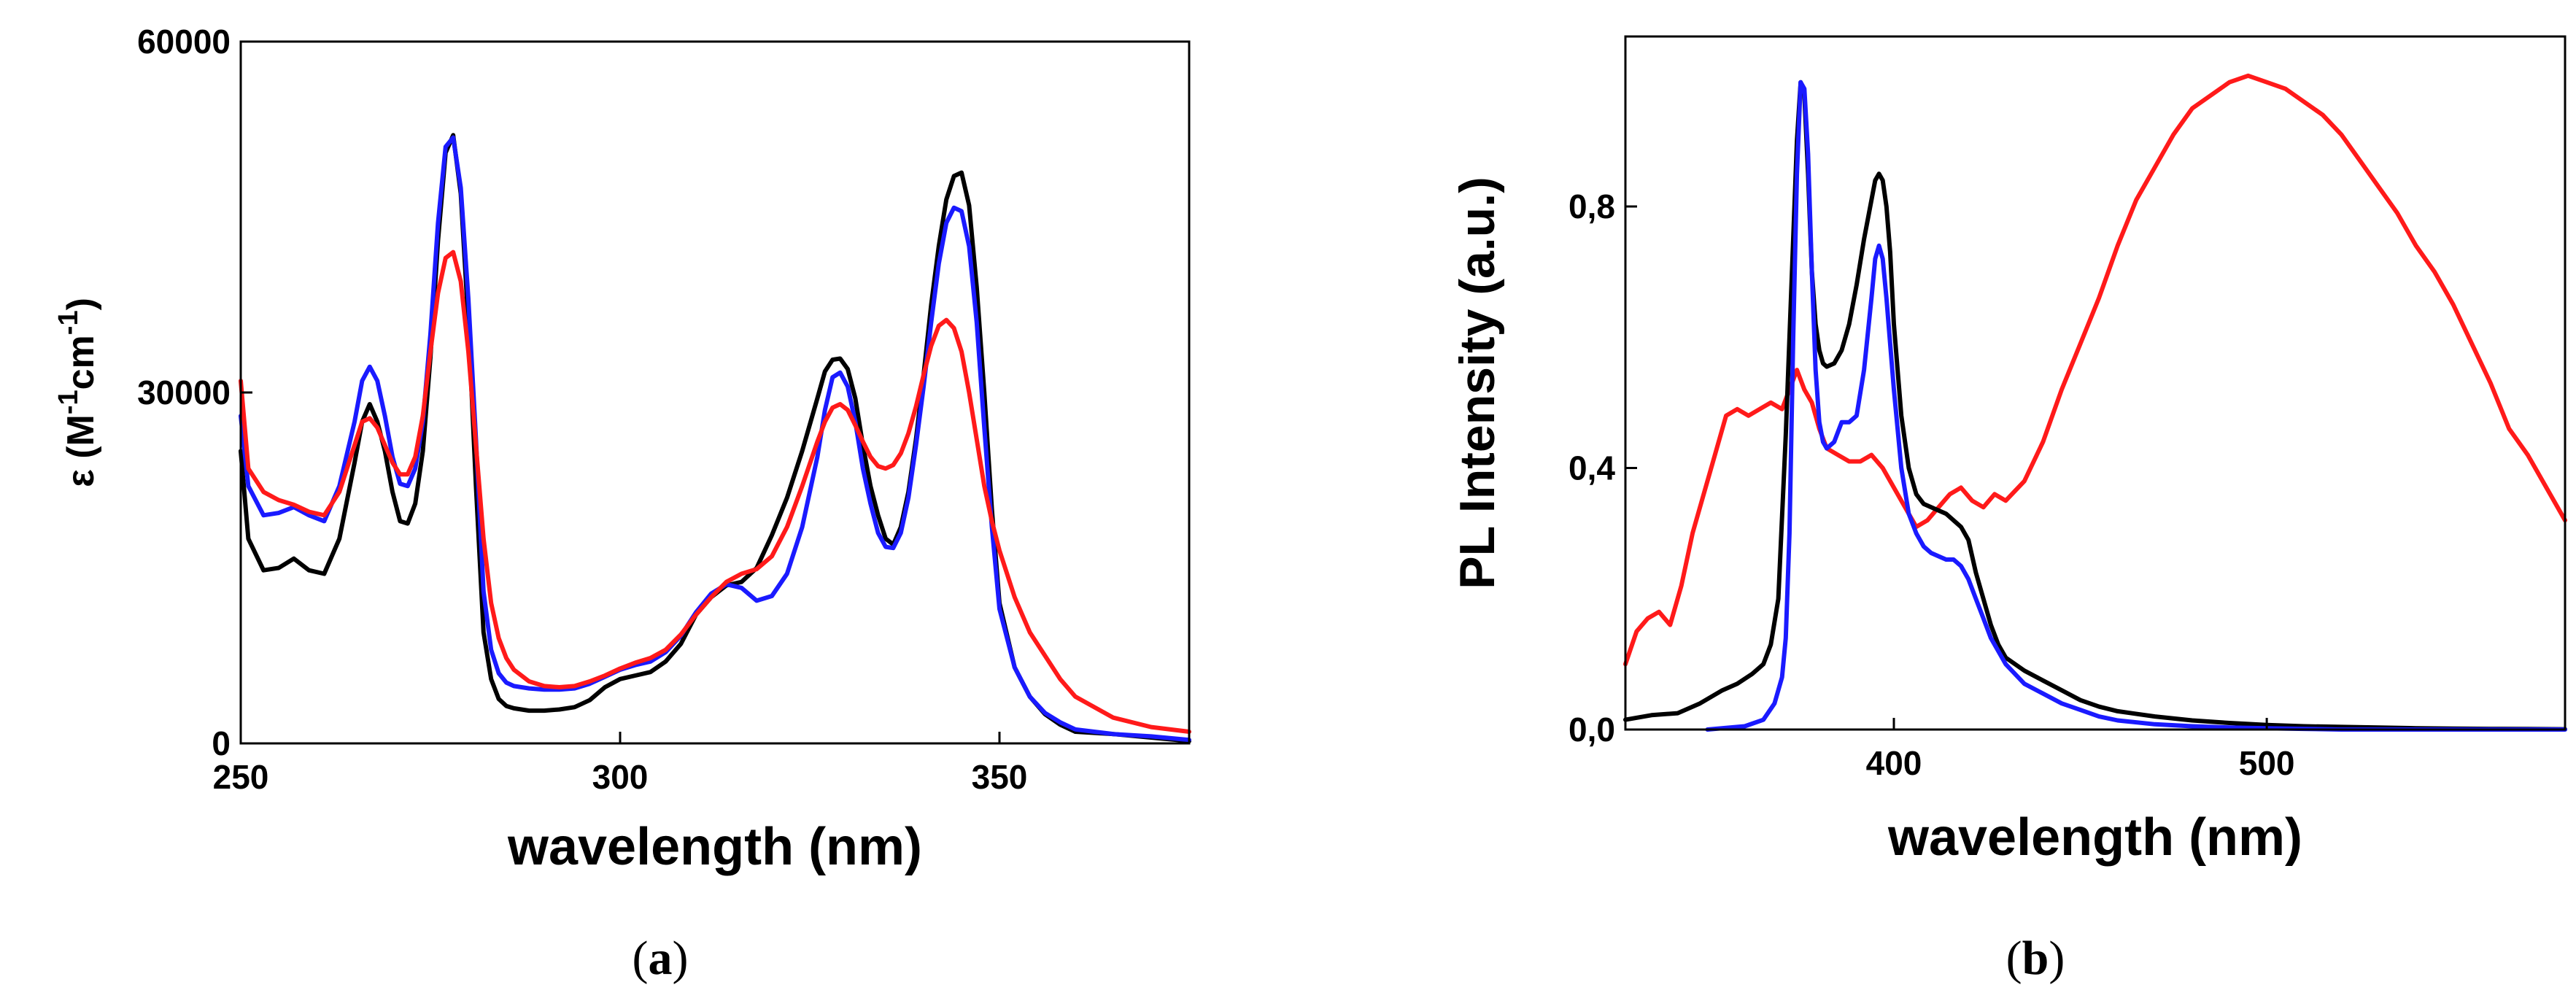 The height and width of the screenshot is (998, 2576). I want to click on panel-a-y-axis-title-suffix: ), so click(81, 304).